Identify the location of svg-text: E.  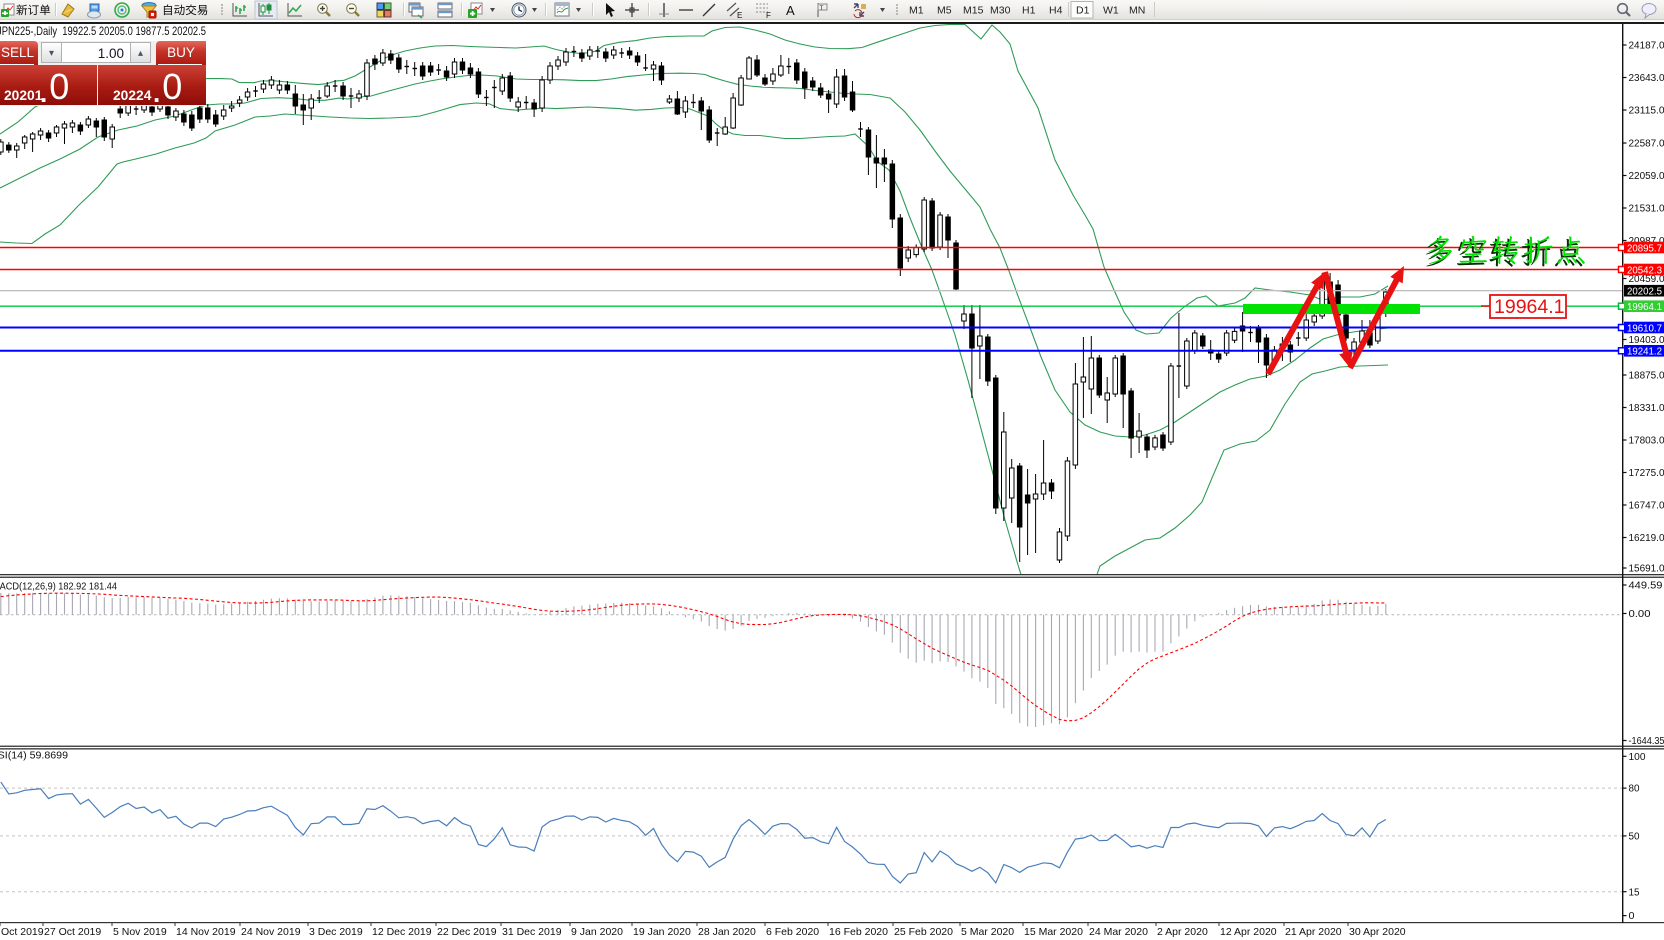
(739, 15).